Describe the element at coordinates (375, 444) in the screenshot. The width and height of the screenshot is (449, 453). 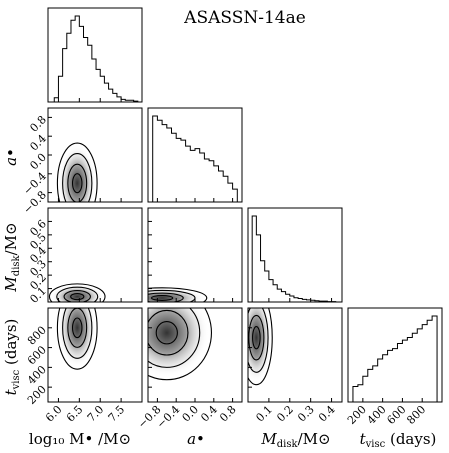
I see `xlabel-tvisc-sub: visc` at that location.